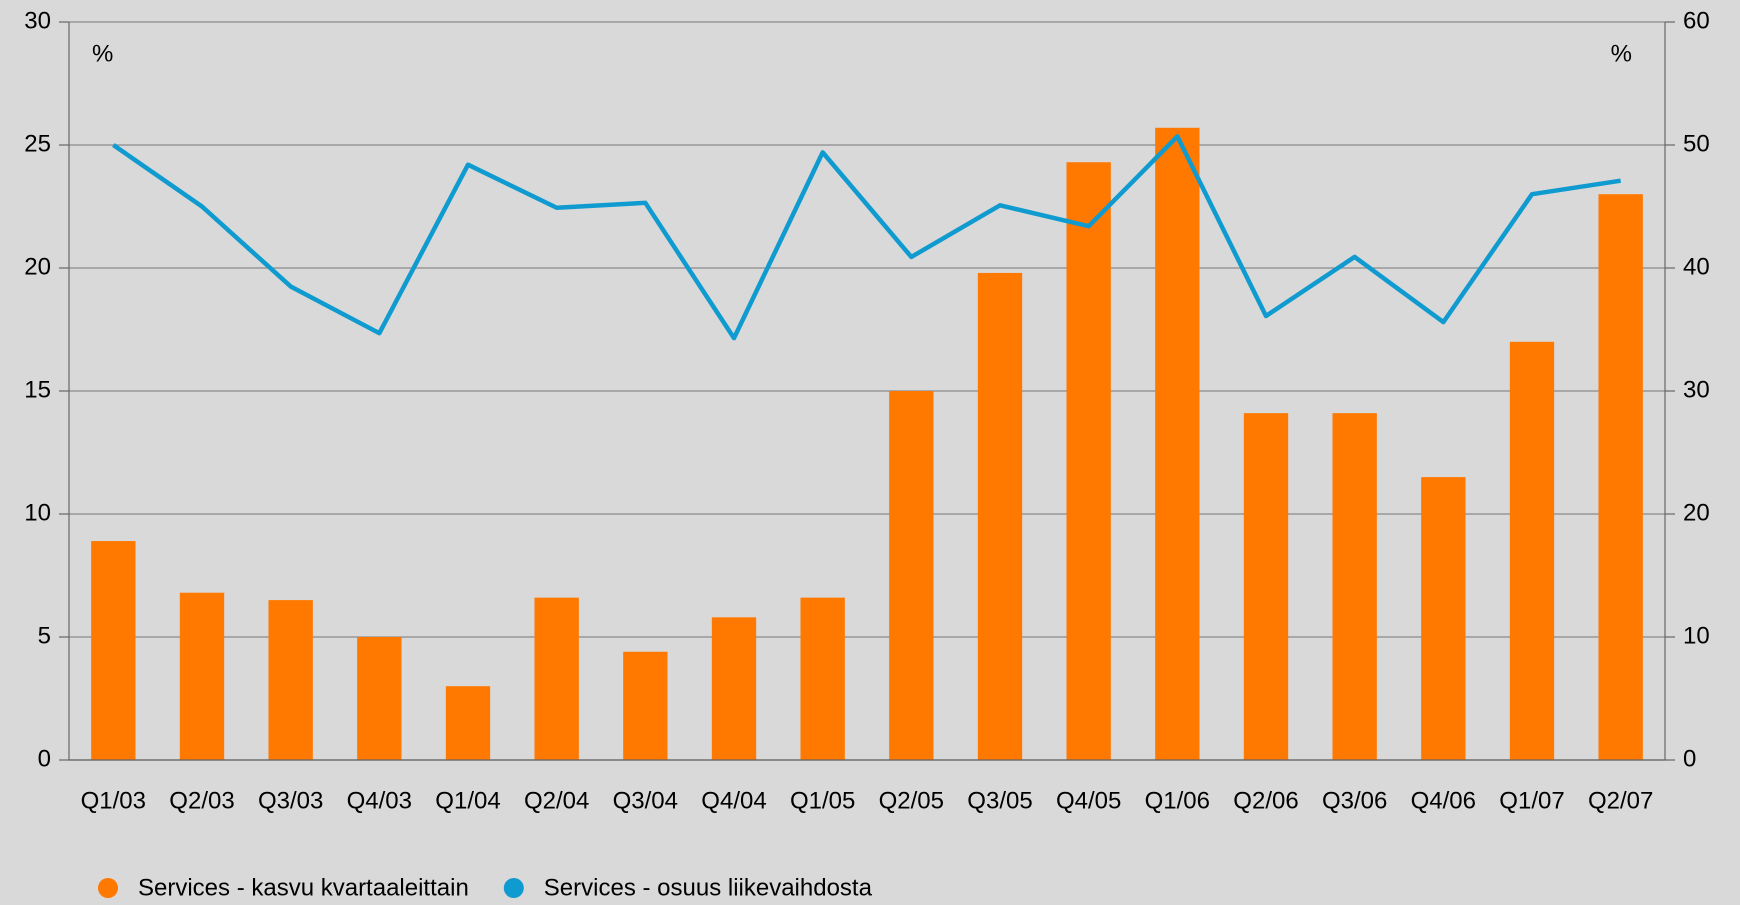 Image resolution: width=1740 pixels, height=905 pixels. I want to click on y-tick-label: 30, so click(37, 20).